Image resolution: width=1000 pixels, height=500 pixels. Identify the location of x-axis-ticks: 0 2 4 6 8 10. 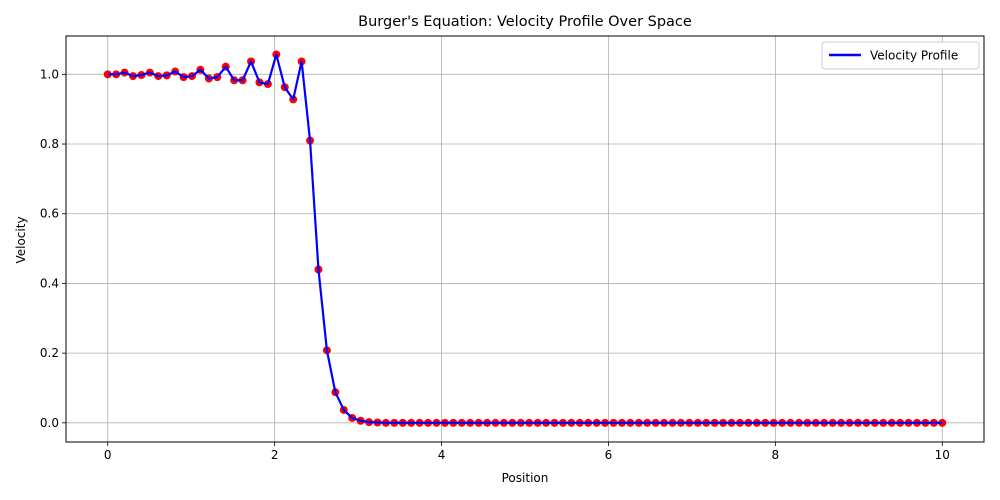
(527, 452).